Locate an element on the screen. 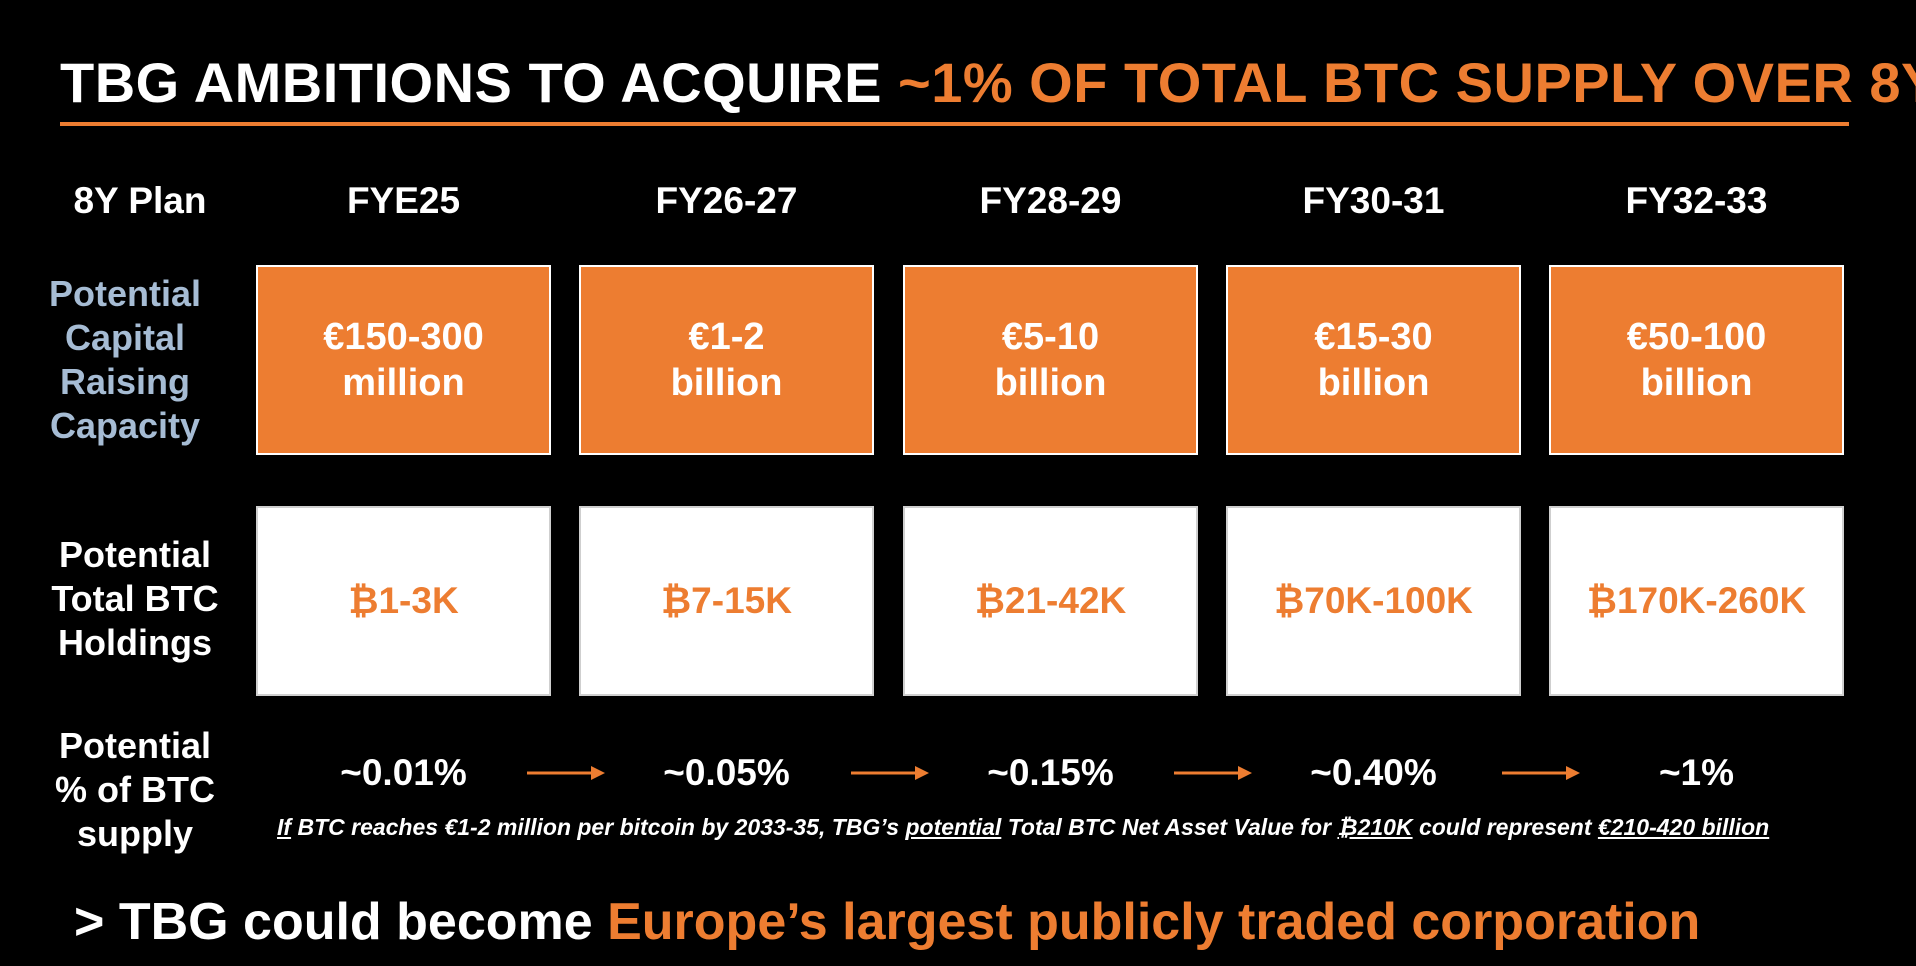 Image resolution: width=1916 pixels, height=966 pixels. conclusion-white-part: > TBG could become is located at coordinates (341, 922).